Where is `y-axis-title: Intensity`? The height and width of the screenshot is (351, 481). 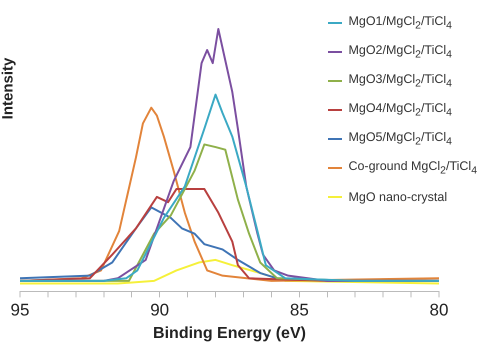 y-axis-title: Intensity is located at coordinates (8, 89).